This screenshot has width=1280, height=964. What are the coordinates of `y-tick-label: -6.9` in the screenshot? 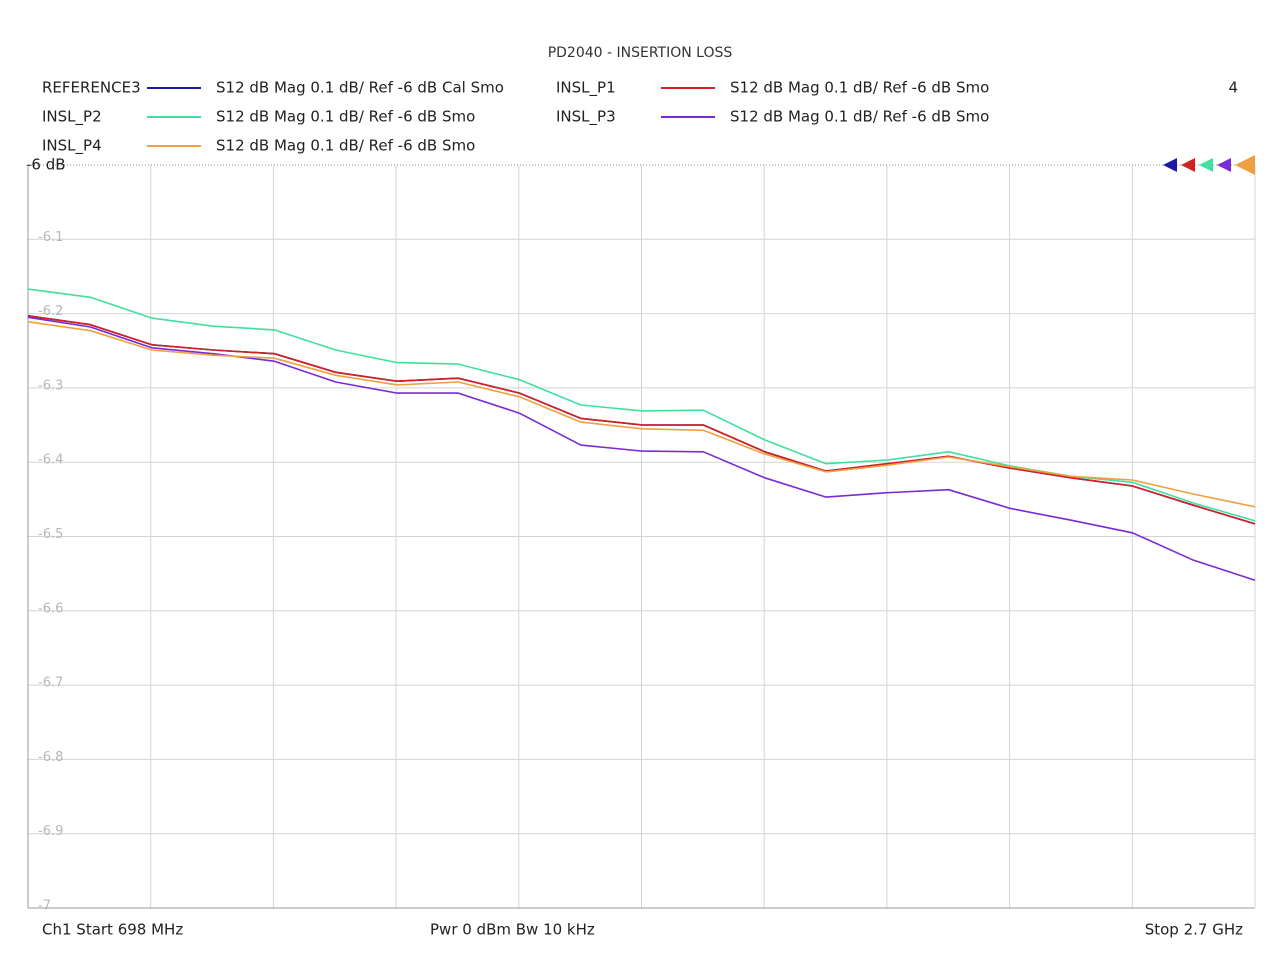 It's located at (50, 831).